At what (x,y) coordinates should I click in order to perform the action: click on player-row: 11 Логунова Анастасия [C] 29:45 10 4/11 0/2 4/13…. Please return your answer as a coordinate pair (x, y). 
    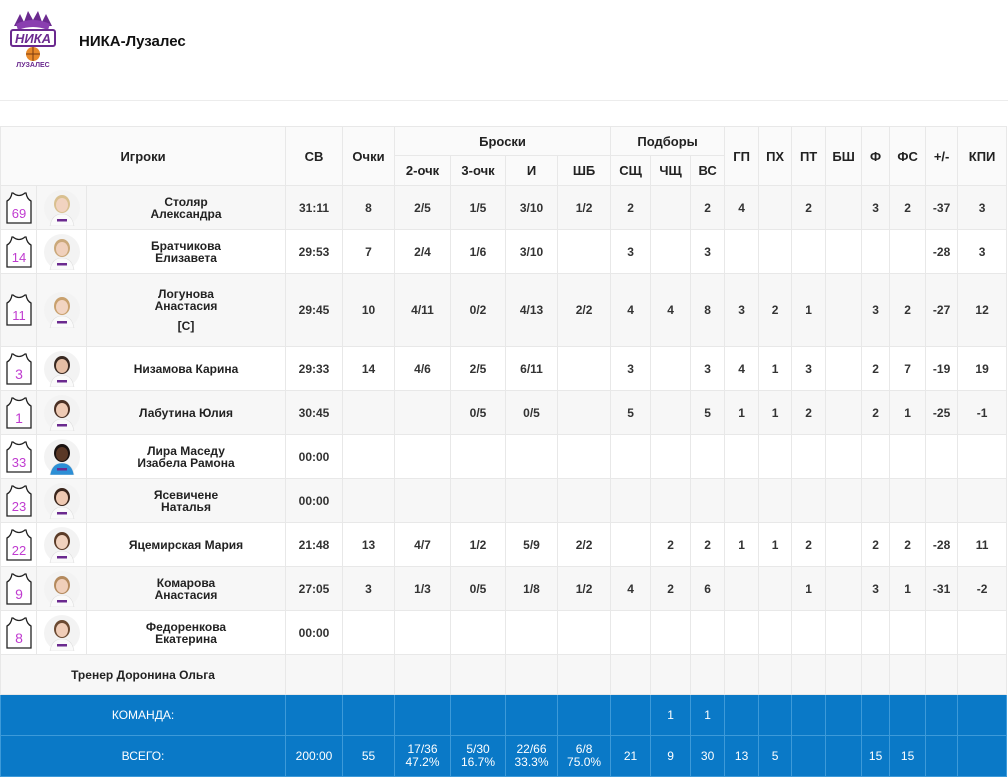
    Looking at the image, I should click on (504, 310).